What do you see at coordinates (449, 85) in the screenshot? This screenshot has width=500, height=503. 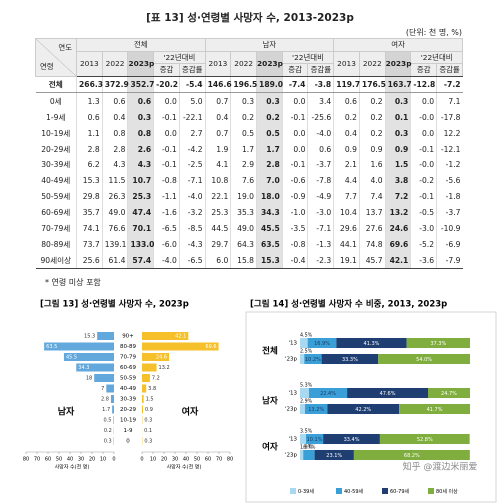 I see `cell: -7.2` at bounding box center [449, 85].